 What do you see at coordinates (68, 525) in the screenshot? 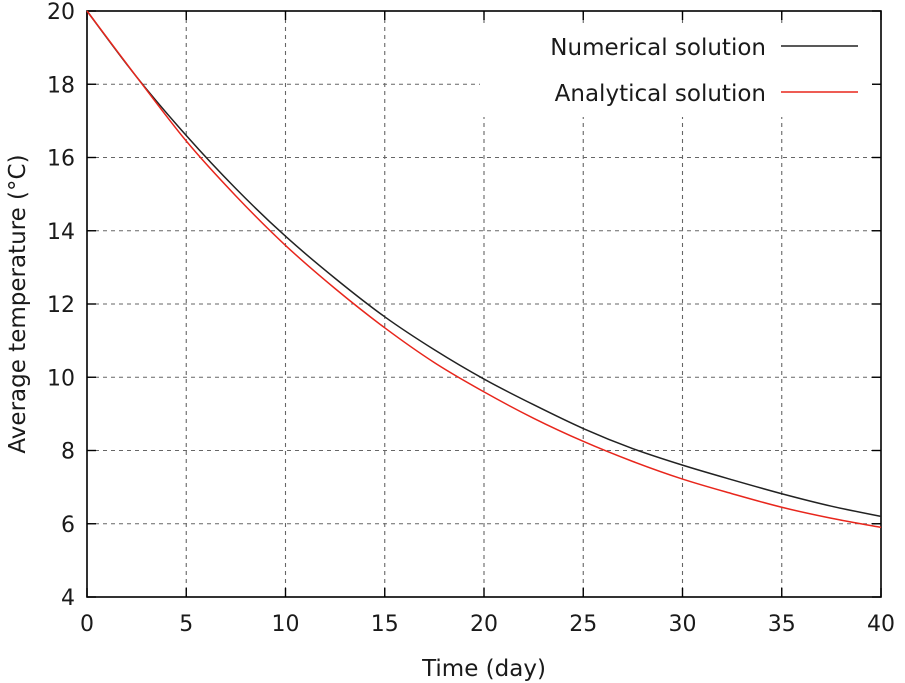
I see `y-tick-label: 6` at bounding box center [68, 525].